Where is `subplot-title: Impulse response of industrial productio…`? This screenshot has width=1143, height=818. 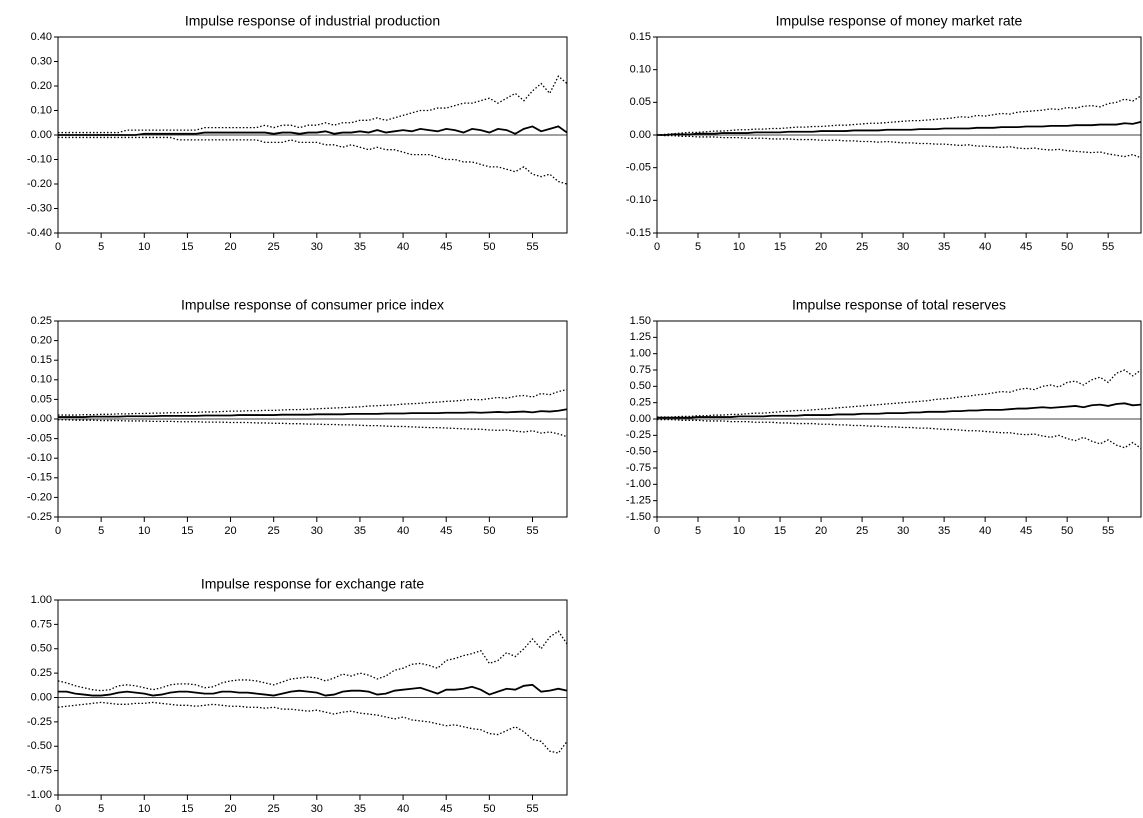 subplot-title: Impulse response of industrial productio… is located at coordinates (312, 21).